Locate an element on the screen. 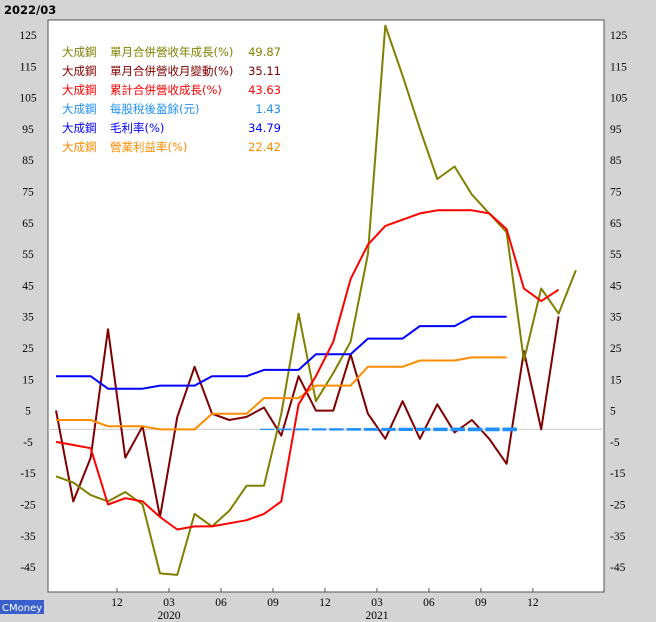 Image resolution: width=656 pixels, height=622 pixels. y-tick-label-right: 25 is located at coordinates (616, 349).